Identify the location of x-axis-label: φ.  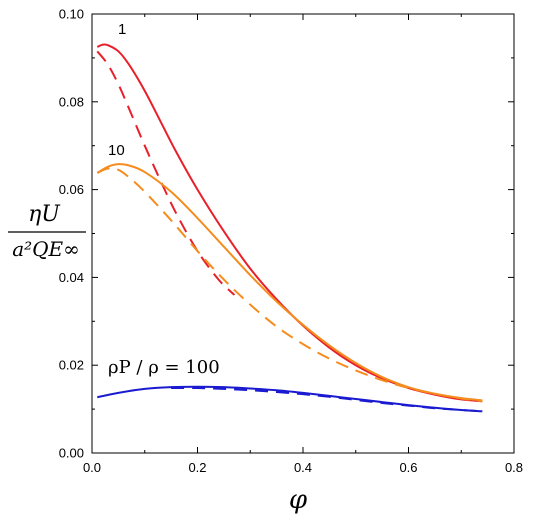
(298, 500).